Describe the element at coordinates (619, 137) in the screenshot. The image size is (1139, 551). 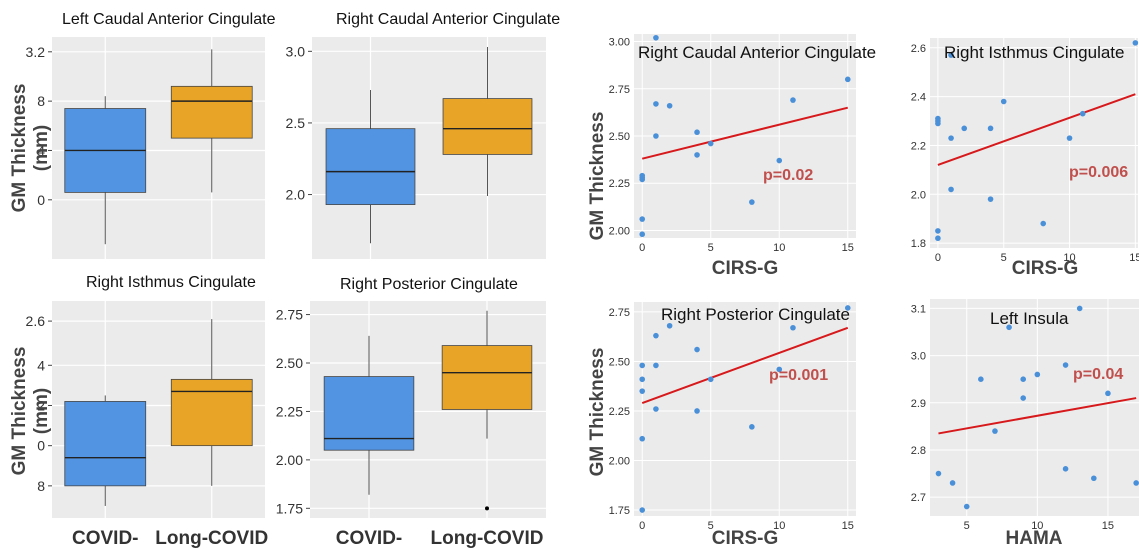
I see `scatter-panel-1-ytick-label: 2.50` at that location.